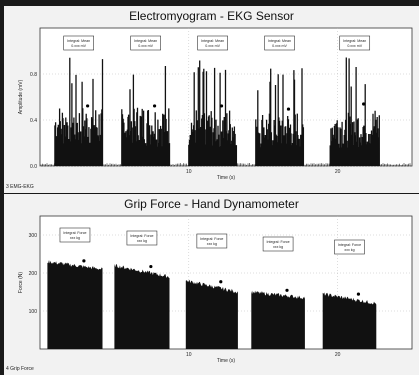 The height and width of the screenshot is (375, 419). I want to click on y-tick-label: 0.0, so click(33, 167).